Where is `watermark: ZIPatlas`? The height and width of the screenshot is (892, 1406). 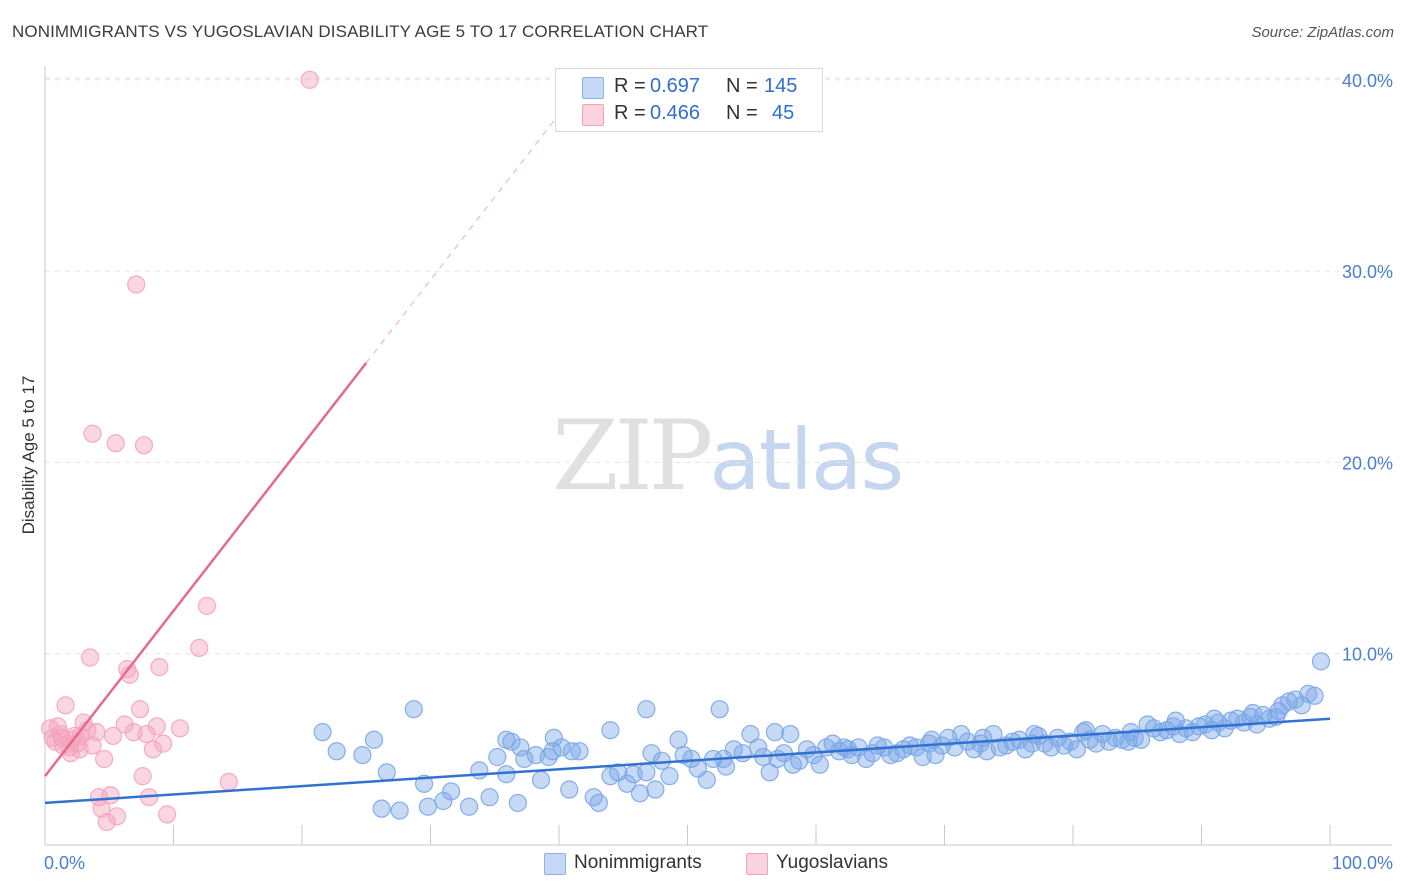 watermark: ZIPatlas is located at coordinates (728, 456).